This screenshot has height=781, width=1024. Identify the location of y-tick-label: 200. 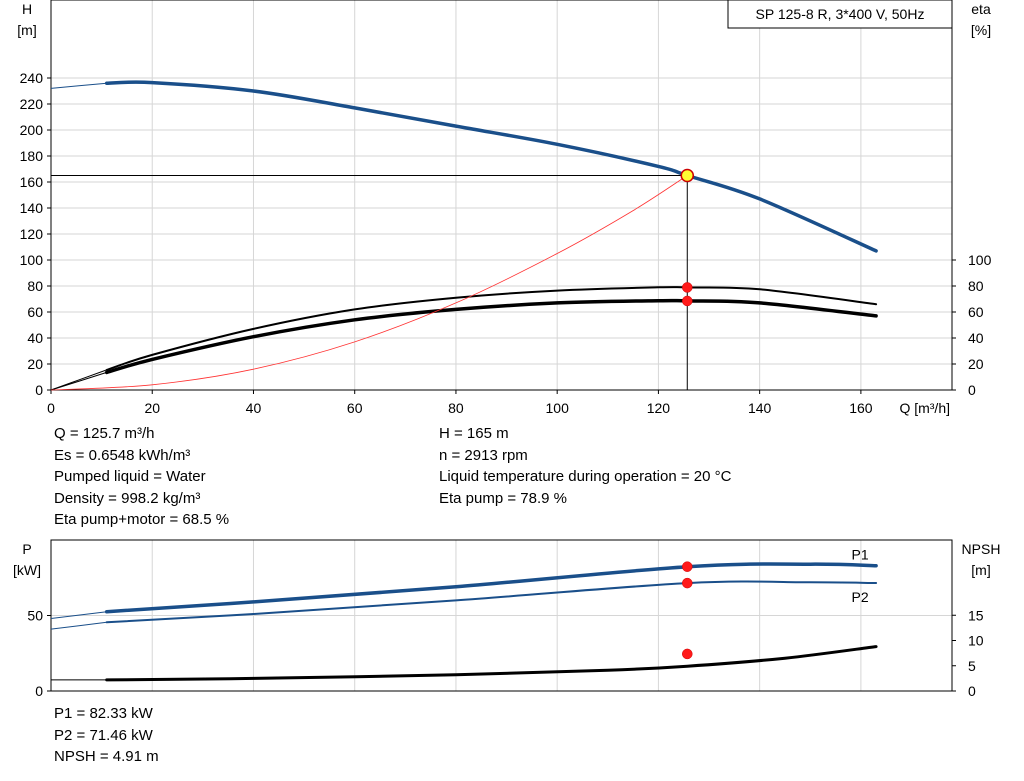
(32, 130).